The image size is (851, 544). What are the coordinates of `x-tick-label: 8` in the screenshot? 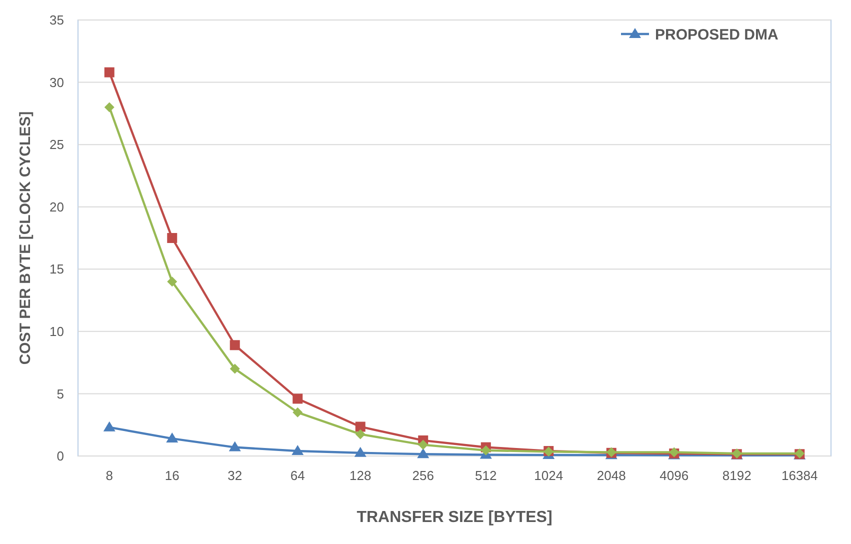 It's located at (109, 475).